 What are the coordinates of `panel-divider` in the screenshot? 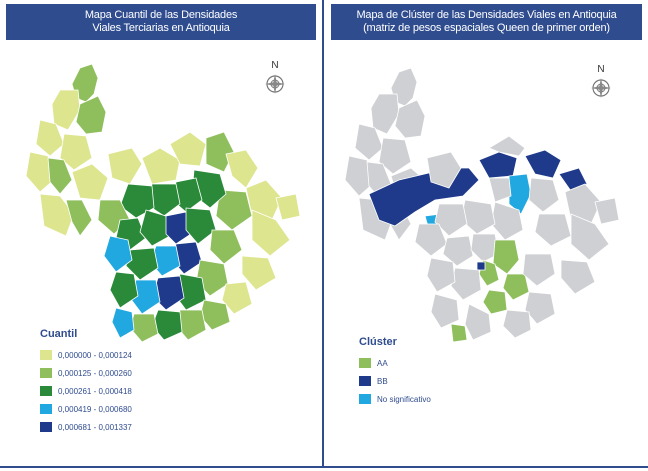 It's located at (323, 233).